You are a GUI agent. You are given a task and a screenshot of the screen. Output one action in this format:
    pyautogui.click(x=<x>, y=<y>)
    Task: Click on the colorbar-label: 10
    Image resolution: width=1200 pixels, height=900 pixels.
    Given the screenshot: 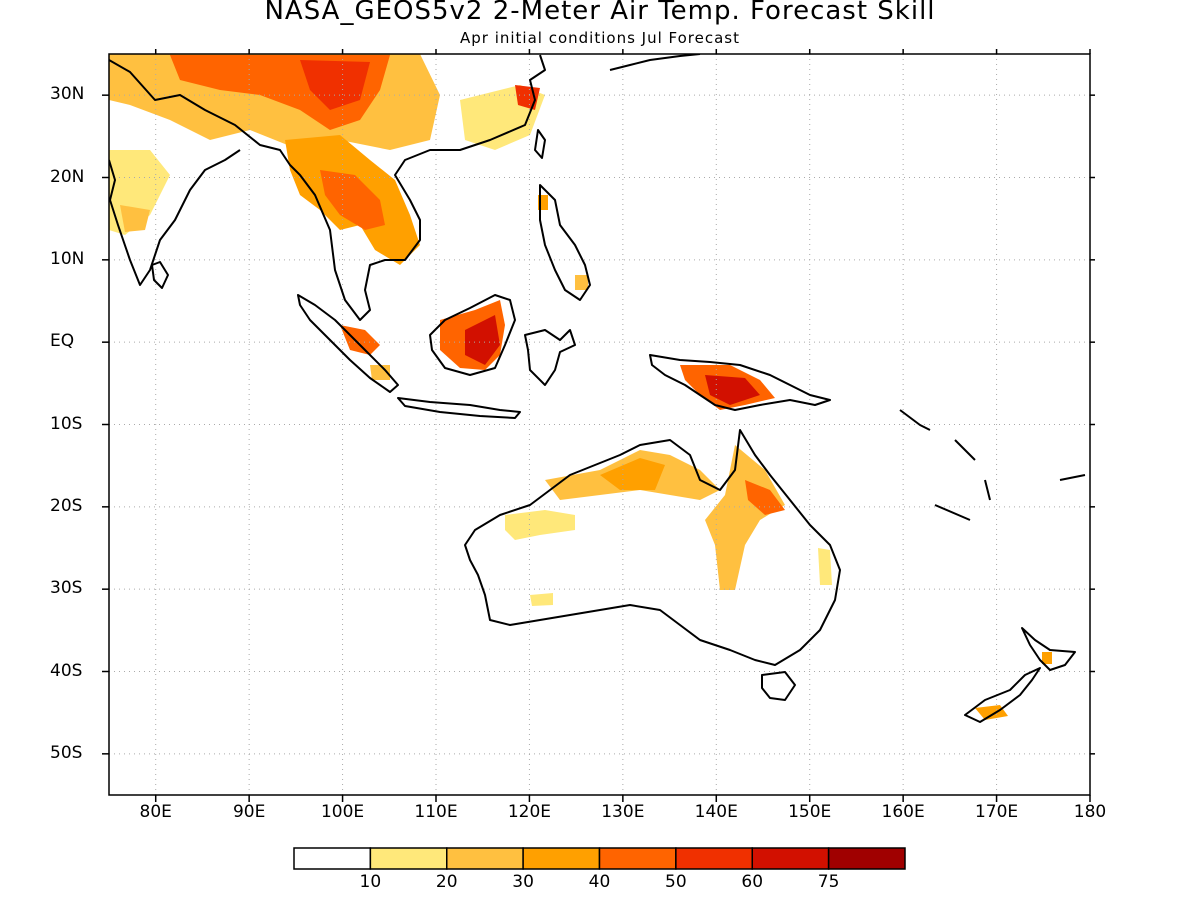 What is the action you would take?
    pyautogui.click(x=370, y=882)
    